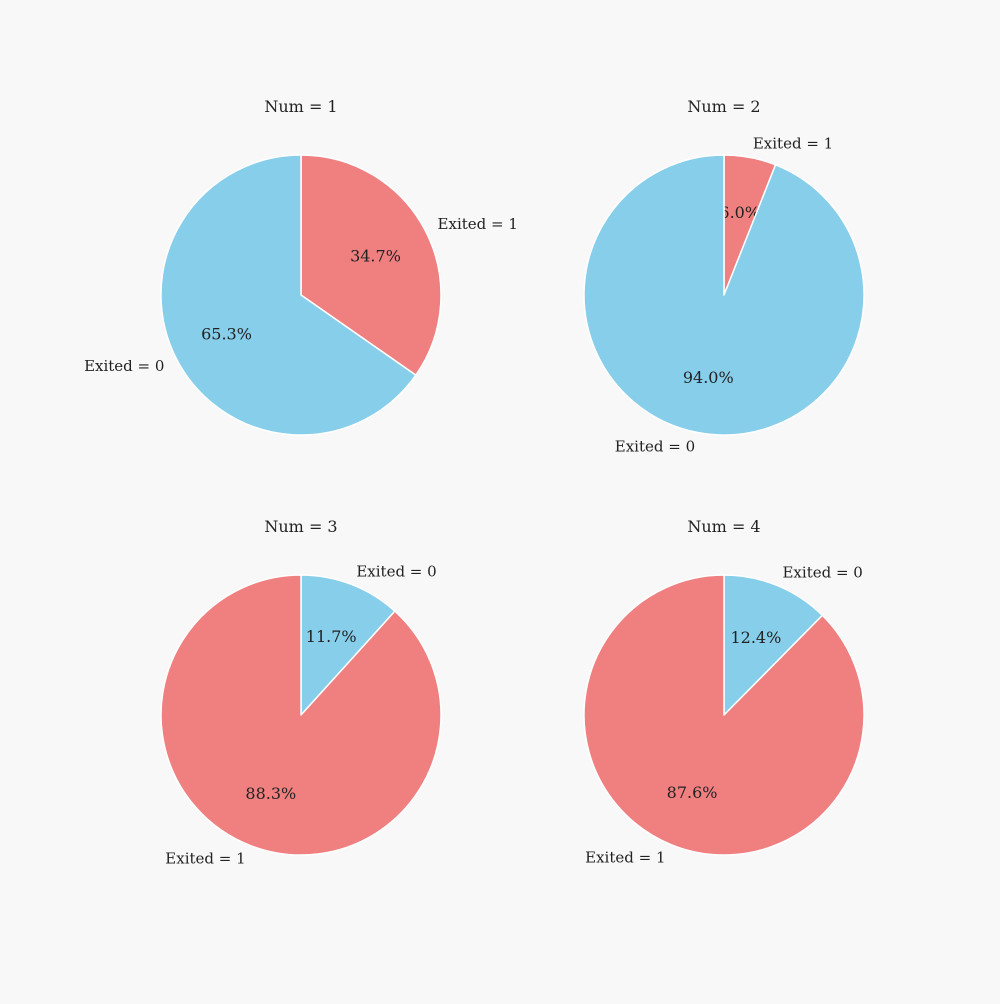  Describe the element at coordinates (300, 526) in the screenshot. I see `chart-title: Num = 3` at that location.